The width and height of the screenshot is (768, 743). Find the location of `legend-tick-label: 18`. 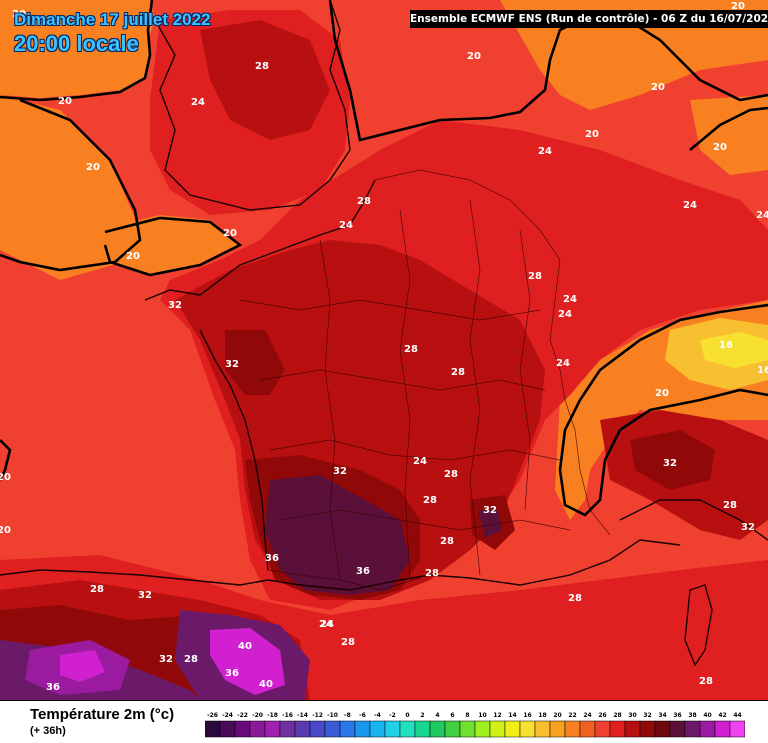

legend-tick-label: 18 is located at coordinates (542, 715).